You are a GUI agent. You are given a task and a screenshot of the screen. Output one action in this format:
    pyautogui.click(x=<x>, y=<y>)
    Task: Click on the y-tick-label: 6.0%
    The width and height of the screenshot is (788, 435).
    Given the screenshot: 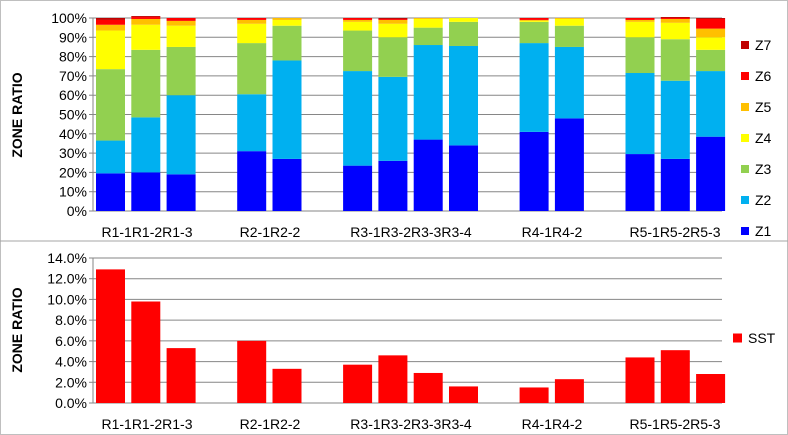 What is the action you would take?
    pyautogui.click(x=71, y=341)
    